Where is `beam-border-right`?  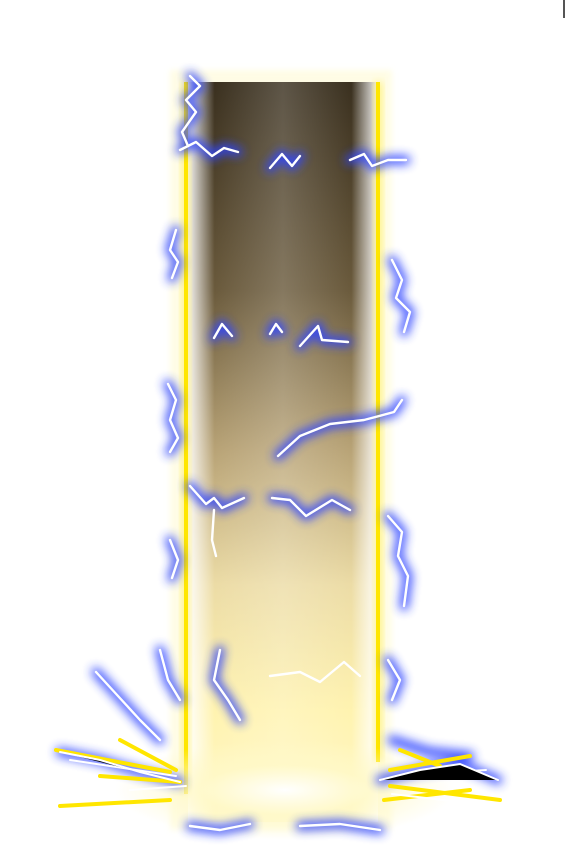
beam-border-right is located at coordinates (378, 422).